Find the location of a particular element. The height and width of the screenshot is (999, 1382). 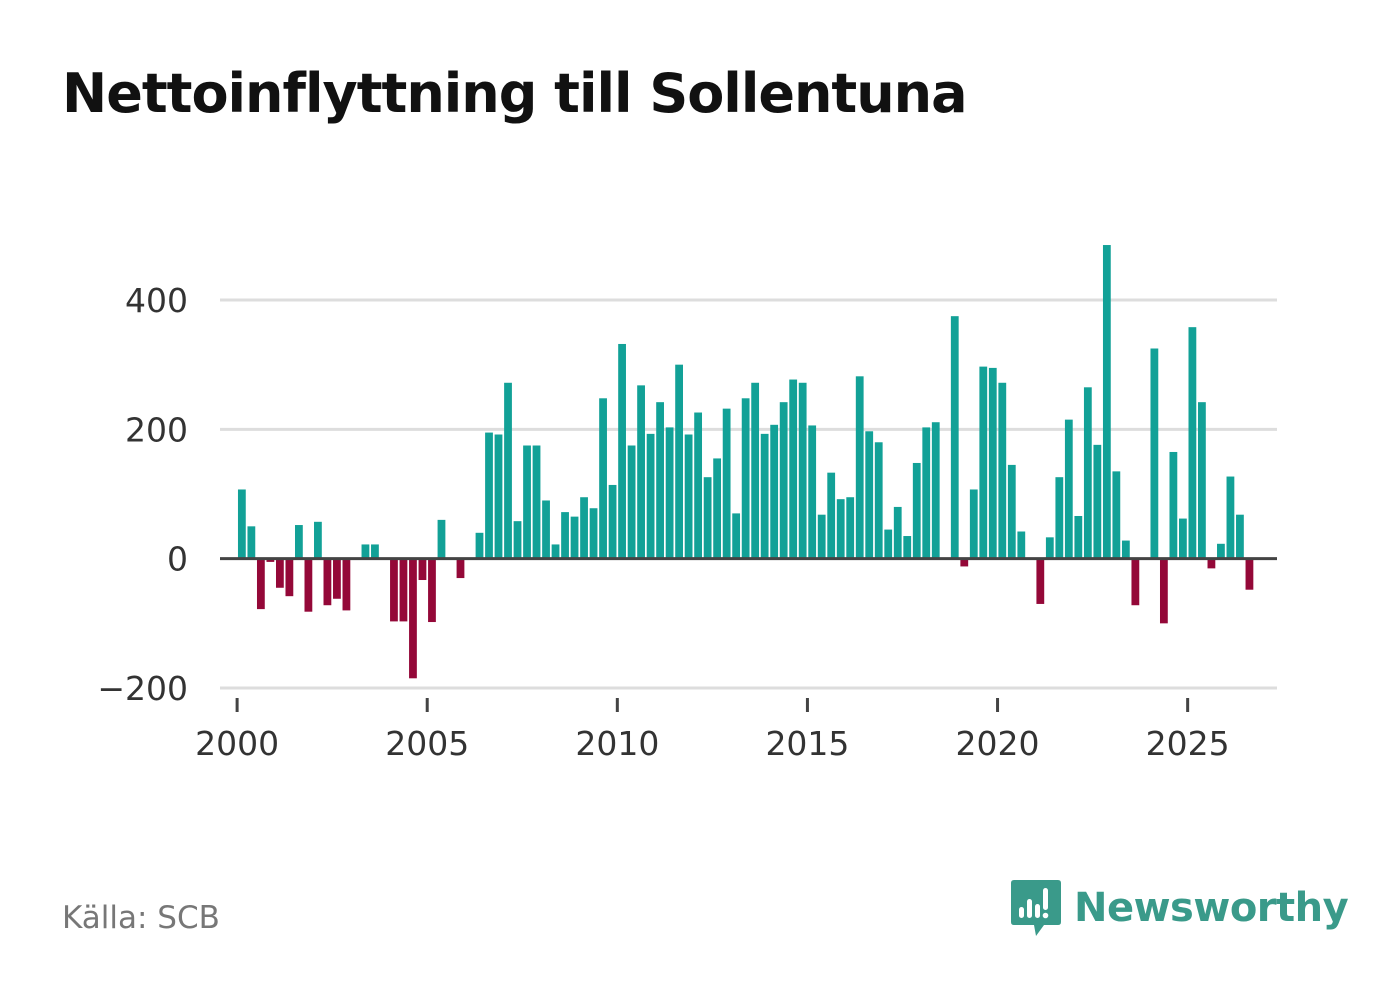

x-tick-label: 2020 is located at coordinates (998, 743).